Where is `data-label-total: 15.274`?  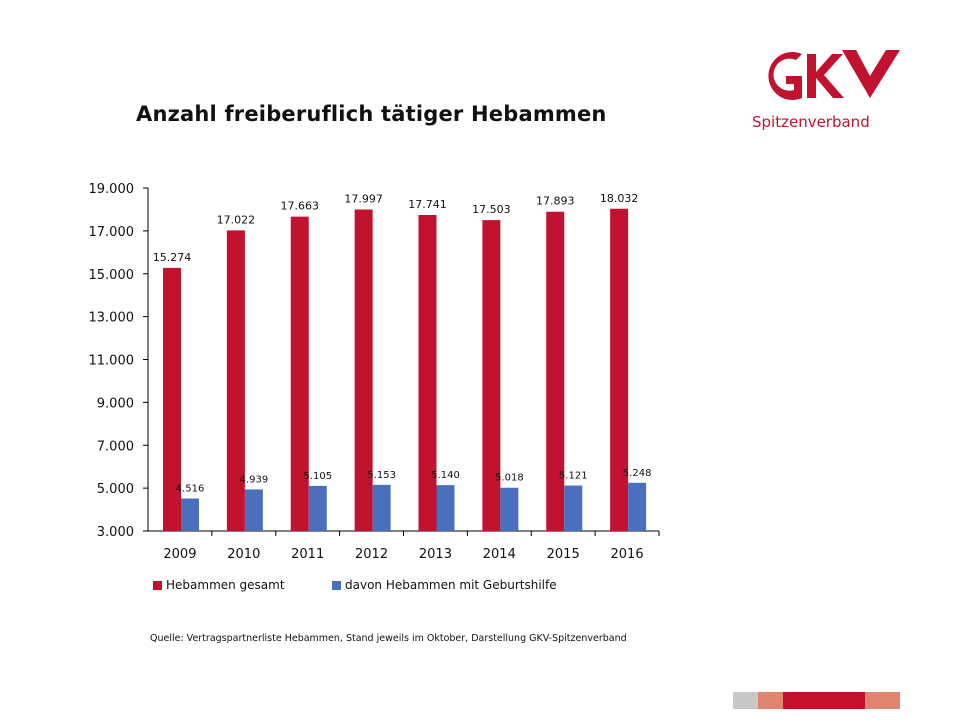 data-label-total: 15.274 is located at coordinates (172, 257).